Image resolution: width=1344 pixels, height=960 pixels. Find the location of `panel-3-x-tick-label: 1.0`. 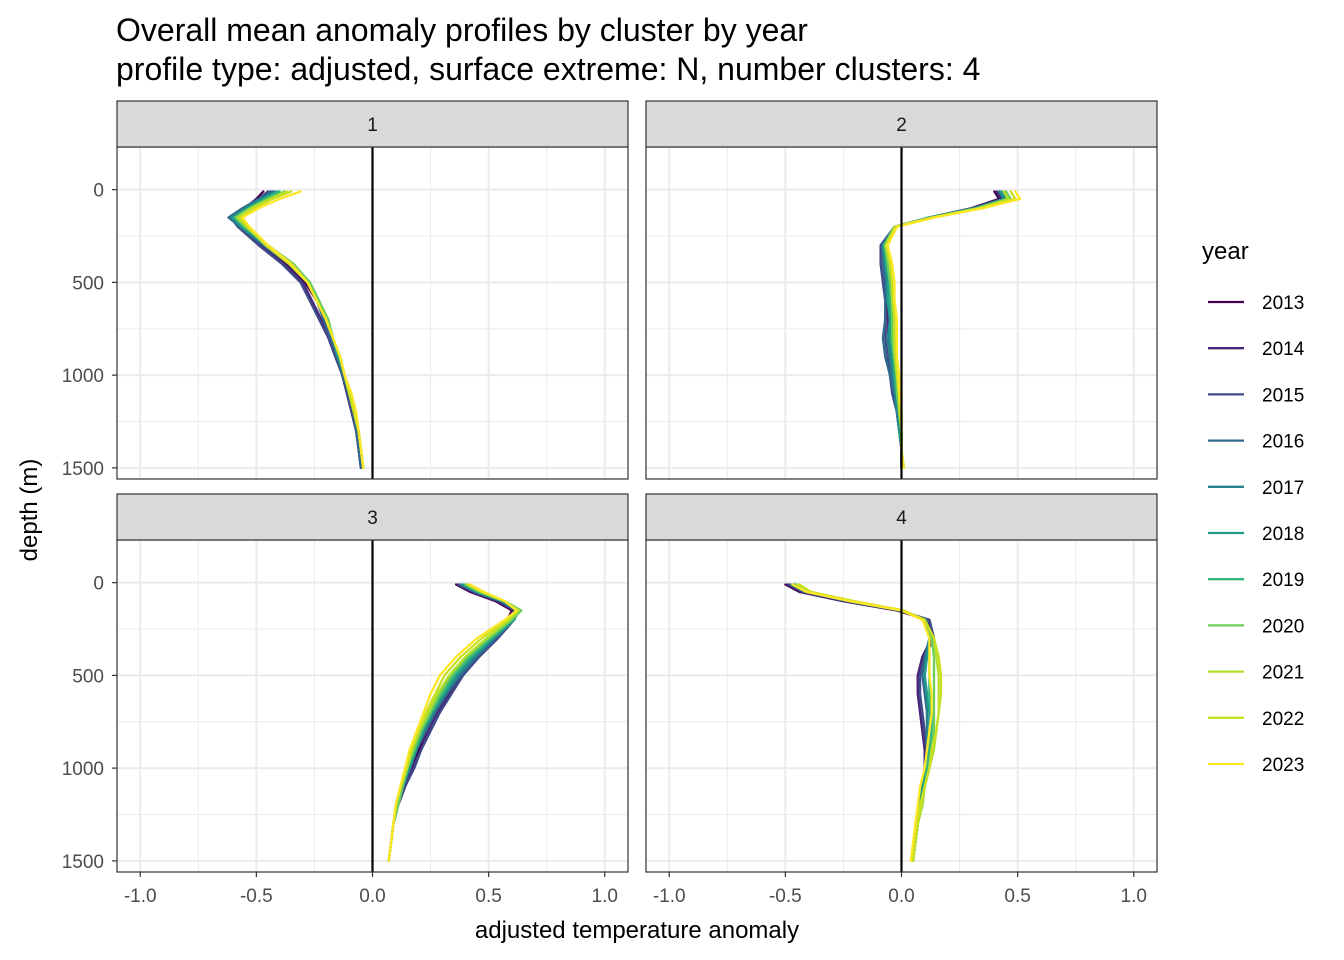

panel-3-x-tick-label: 1.0 is located at coordinates (605, 896).